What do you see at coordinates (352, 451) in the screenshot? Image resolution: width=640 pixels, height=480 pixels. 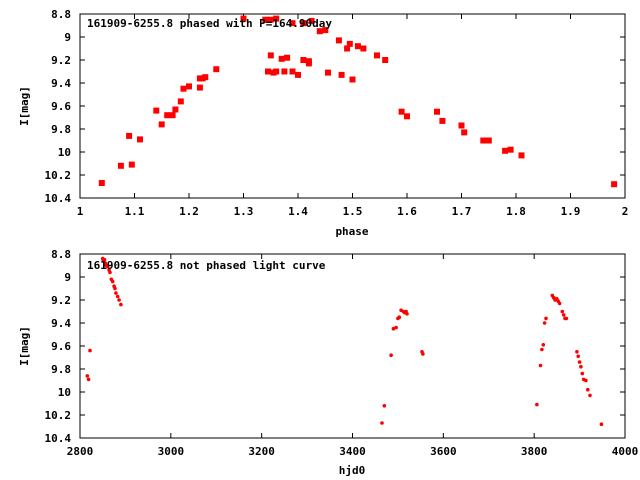 I see `x-tick-label: 3400` at bounding box center [352, 451].